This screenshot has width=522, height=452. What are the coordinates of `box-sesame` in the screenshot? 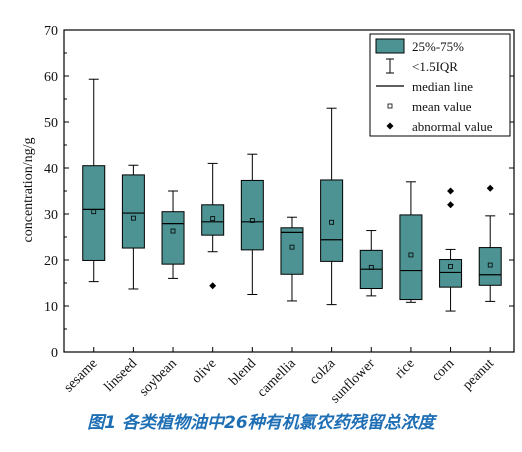 It's located at (94, 180).